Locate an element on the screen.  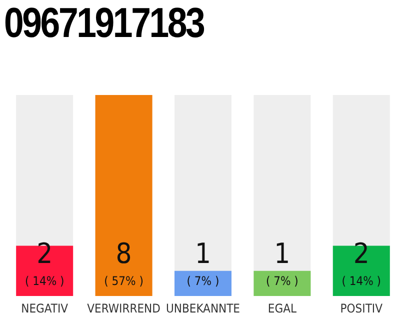
x-tick-label: EGAL is located at coordinates (282, 309).